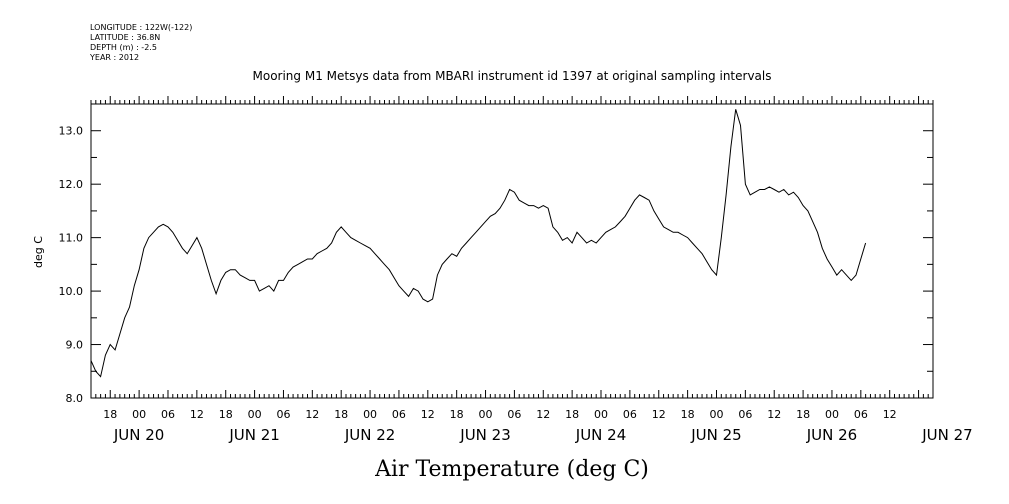 The image size is (1009, 504). I want to click on x-day-label: JUN 22, so click(369, 435).